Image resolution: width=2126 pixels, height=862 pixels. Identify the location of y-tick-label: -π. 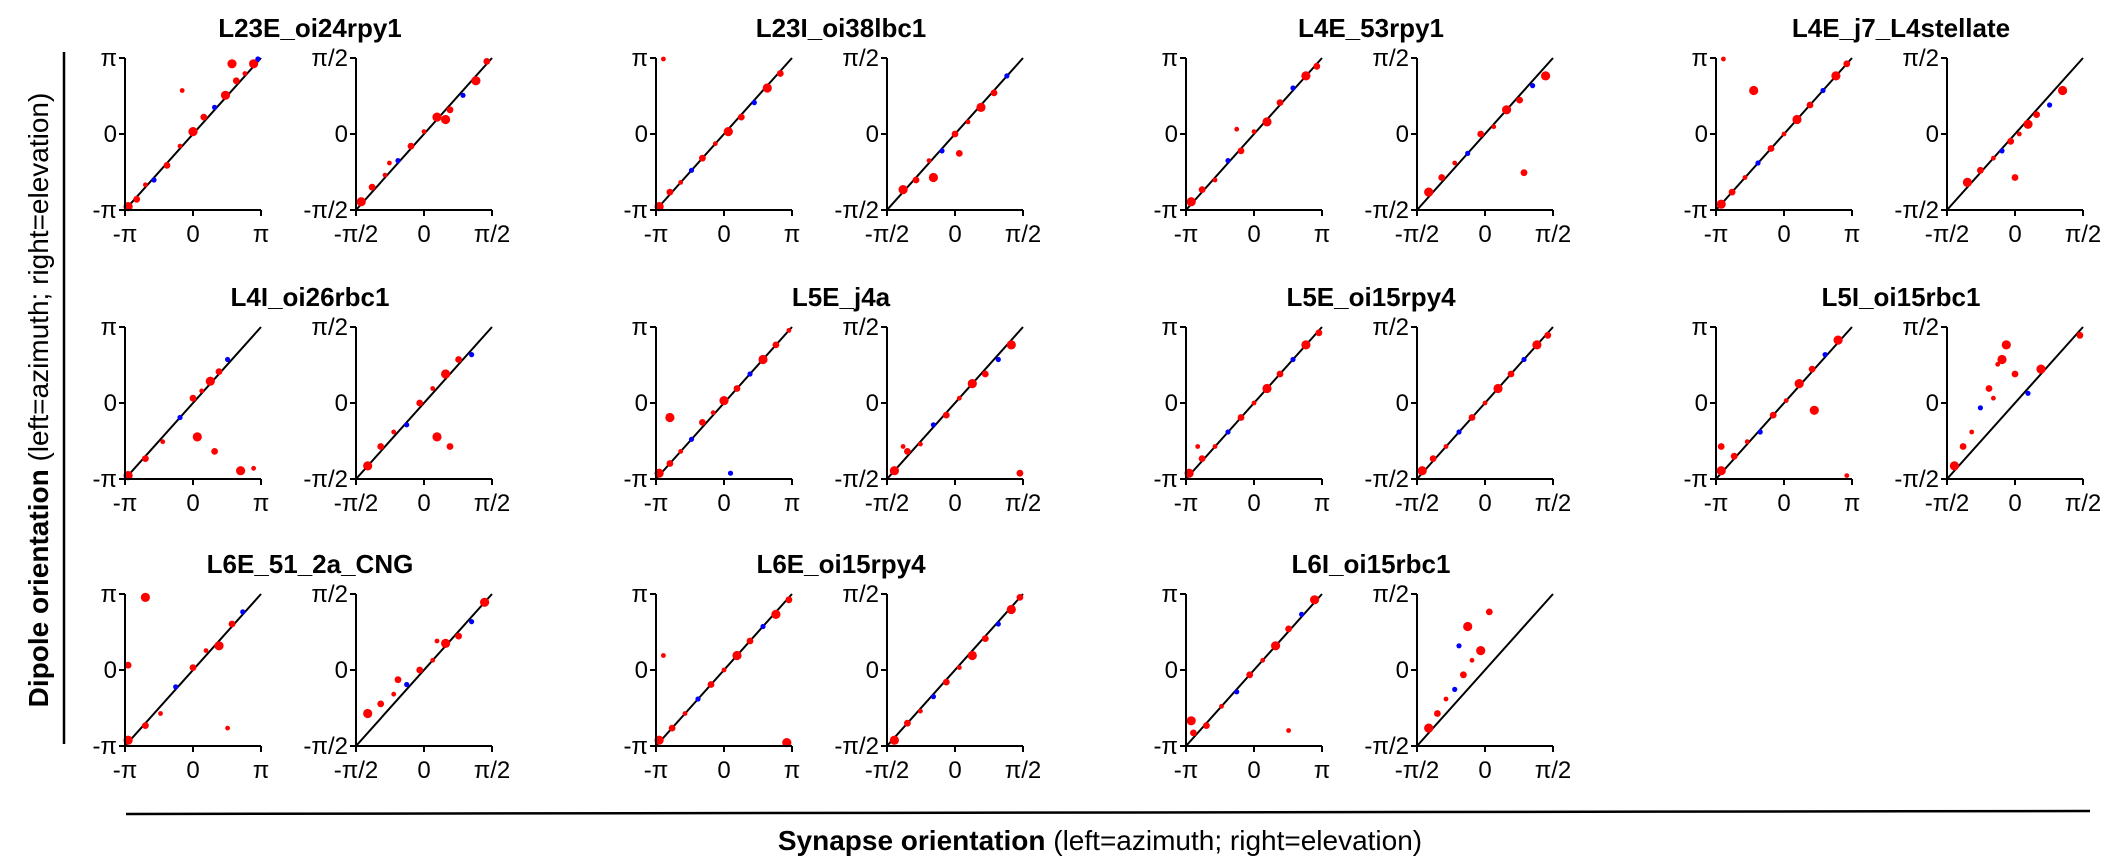
(635, 746).